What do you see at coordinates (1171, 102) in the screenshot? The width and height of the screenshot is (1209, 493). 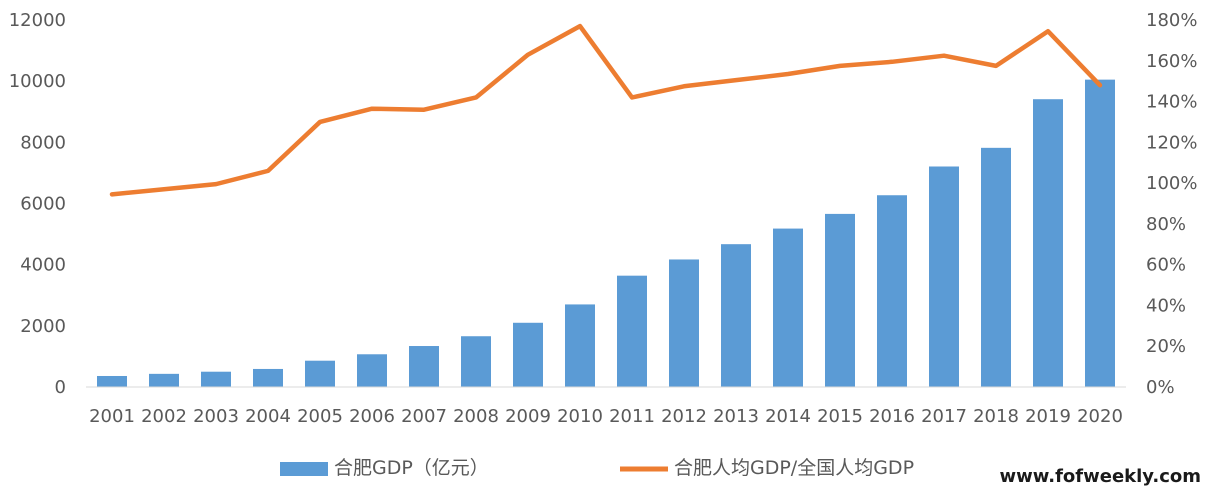 I see `y-right-tick-label: 140%` at bounding box center [1171, 102].